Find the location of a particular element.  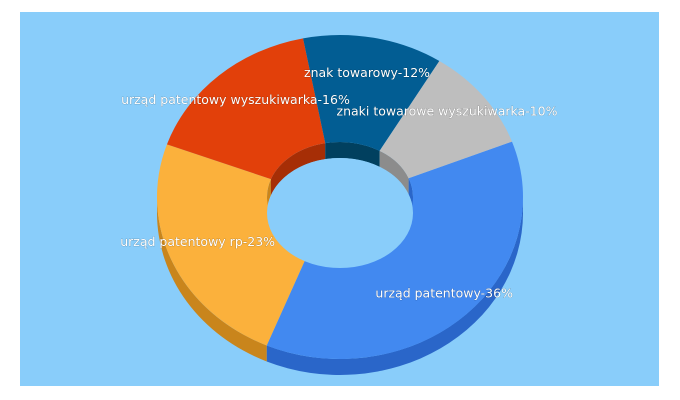

slice-label-0: urząd patentowy-36% is located at coordinates (444, 292).